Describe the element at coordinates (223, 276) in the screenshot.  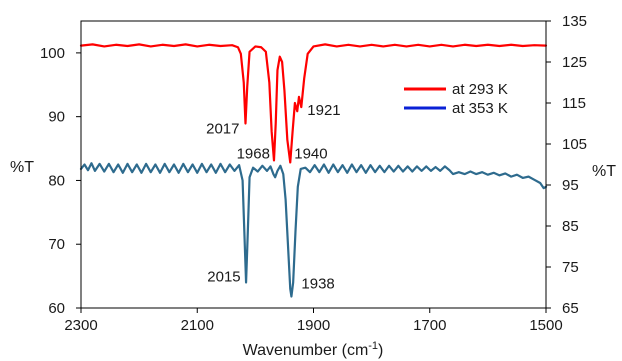
I see `peak-label-2015: 2015` at that location.